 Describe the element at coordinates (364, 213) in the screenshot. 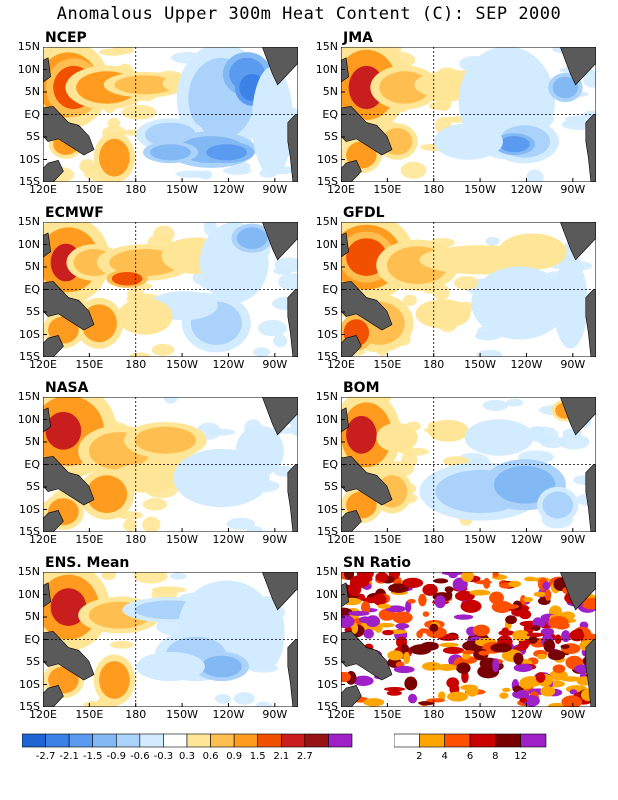

I see `panel-title-gfdl: GFDL` at that location.